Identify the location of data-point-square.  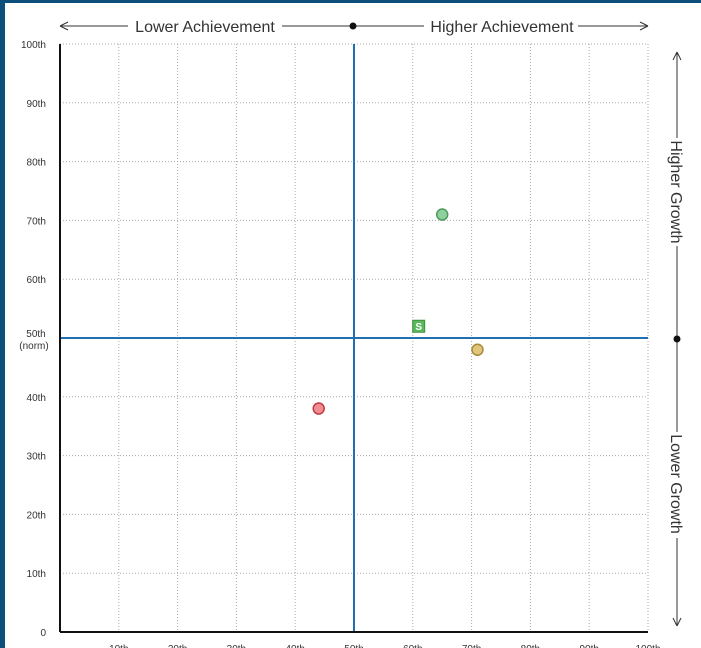
(419, 326).